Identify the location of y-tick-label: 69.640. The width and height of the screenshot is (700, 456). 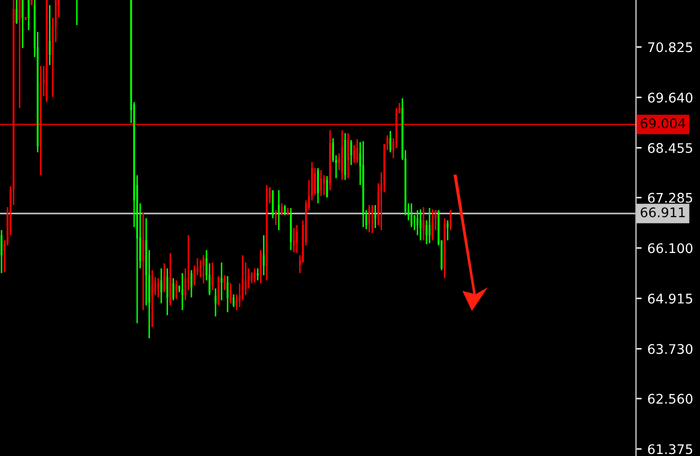
(670, 97).